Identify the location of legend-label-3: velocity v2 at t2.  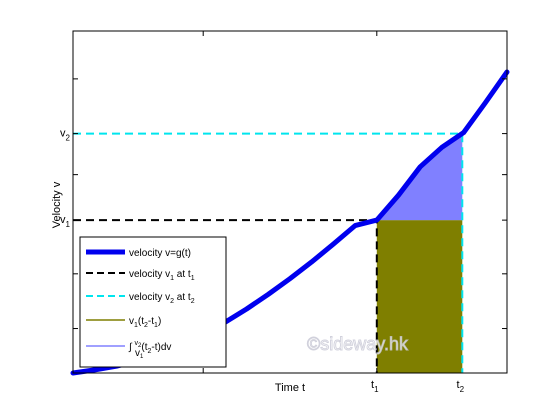
(162, 298).